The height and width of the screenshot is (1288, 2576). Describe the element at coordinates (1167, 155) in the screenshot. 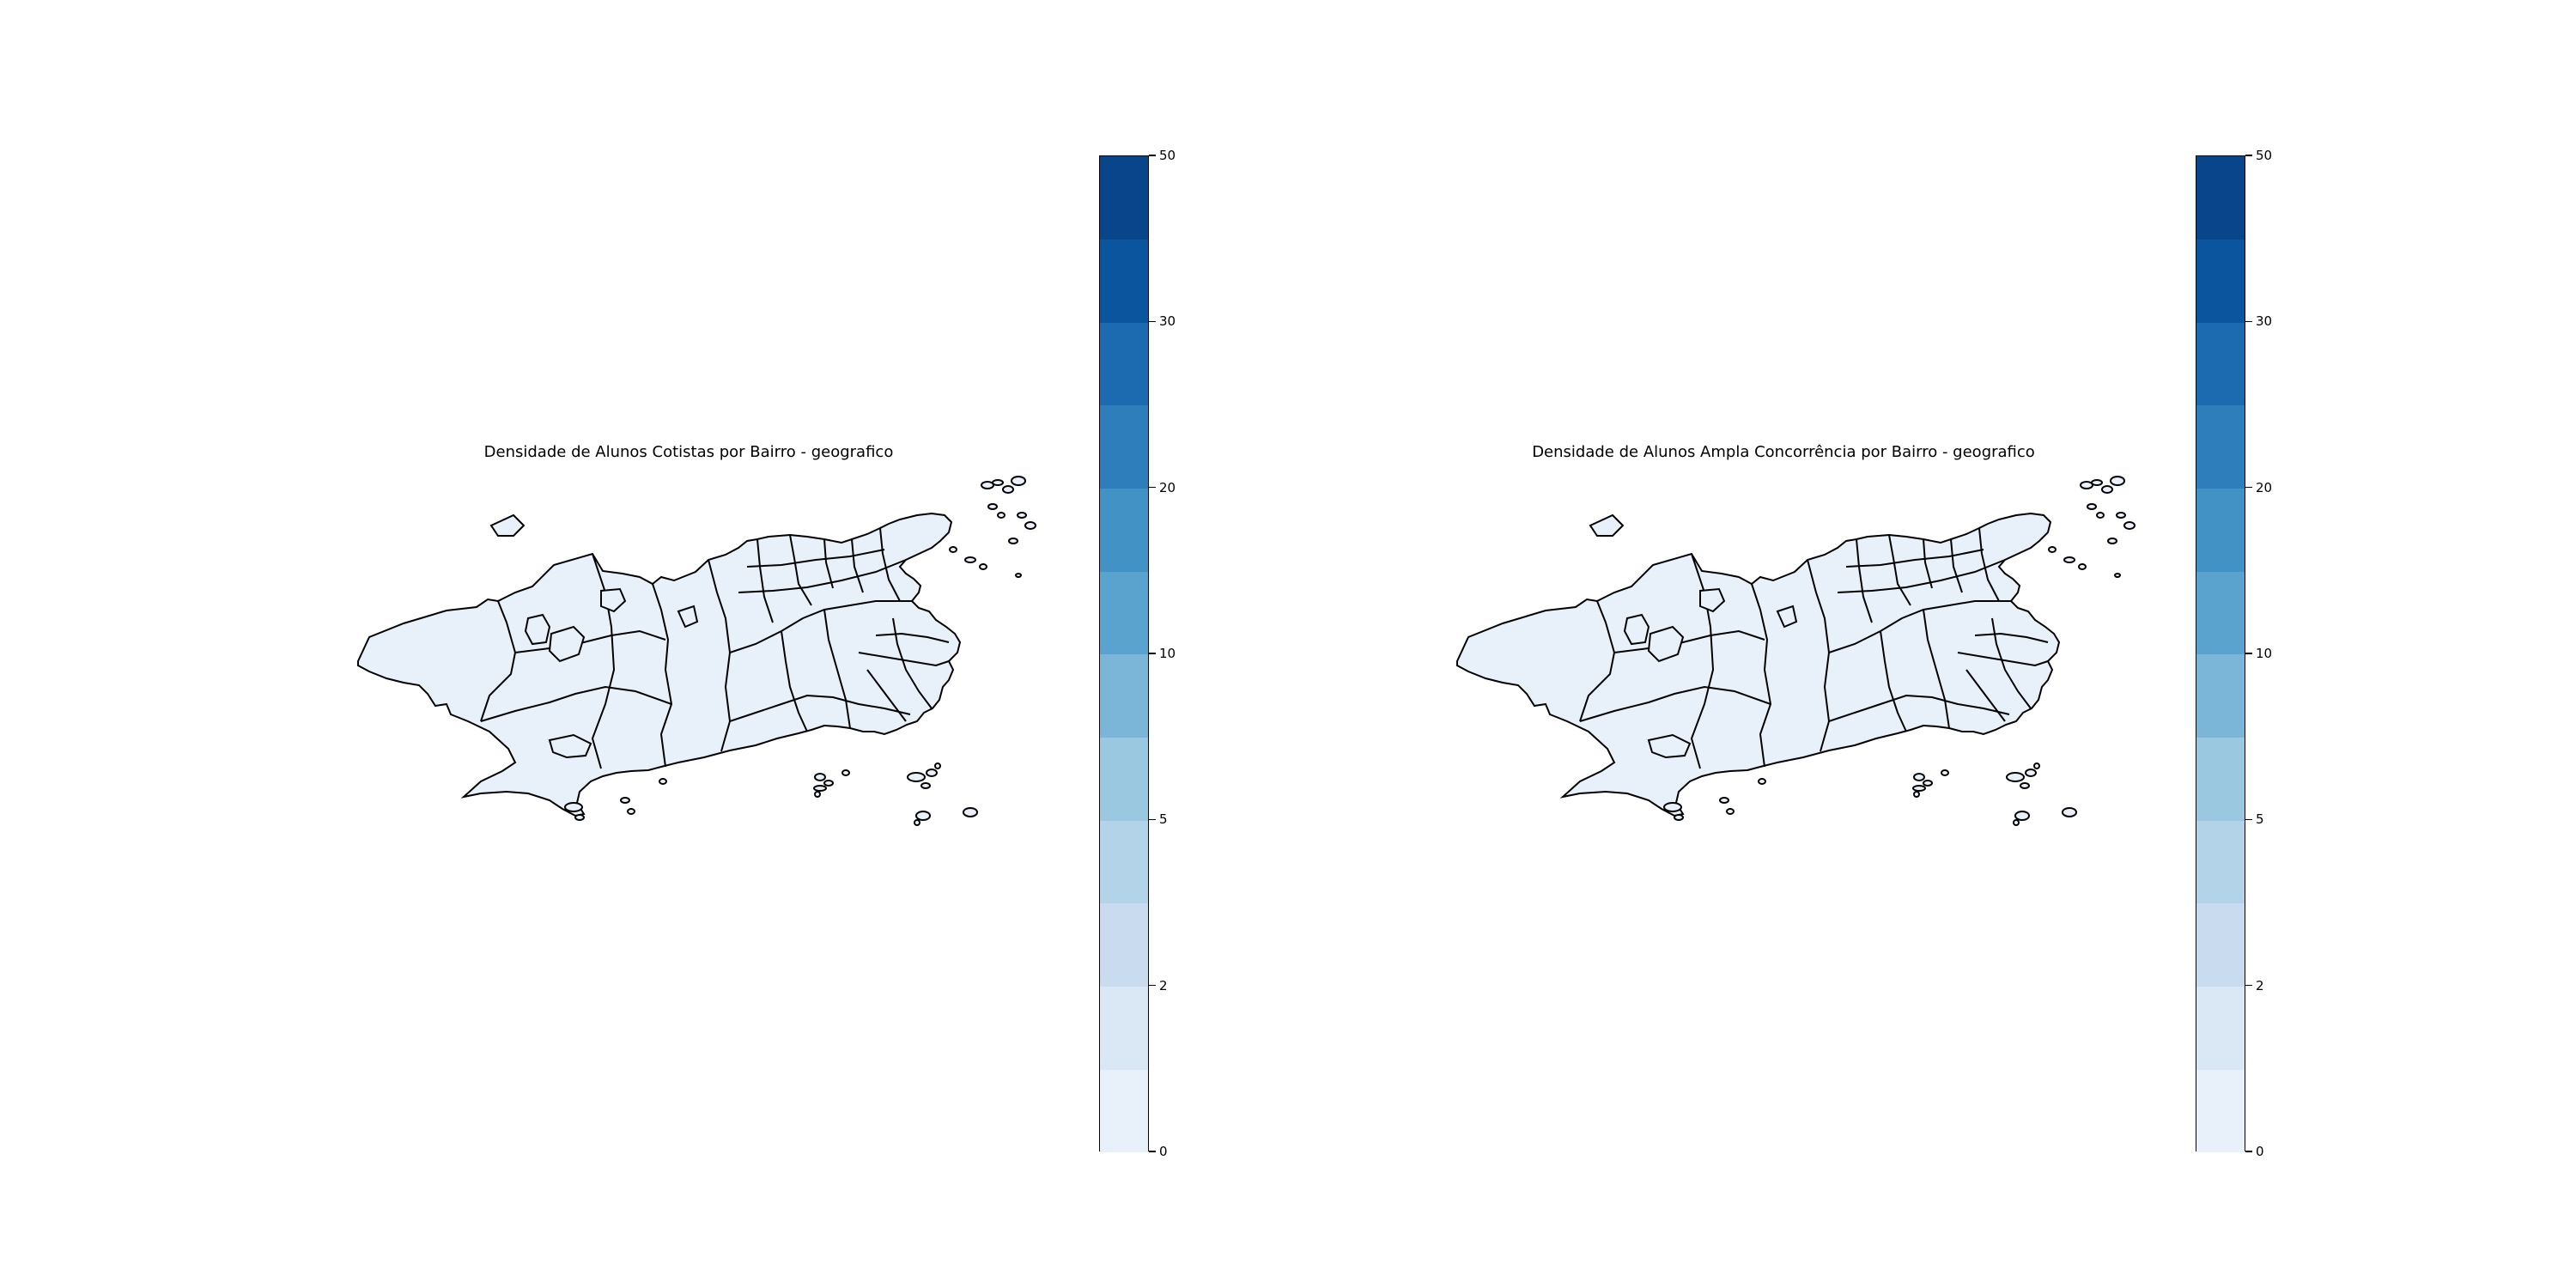

I see `colorbar-tick-label: 50` at that location.